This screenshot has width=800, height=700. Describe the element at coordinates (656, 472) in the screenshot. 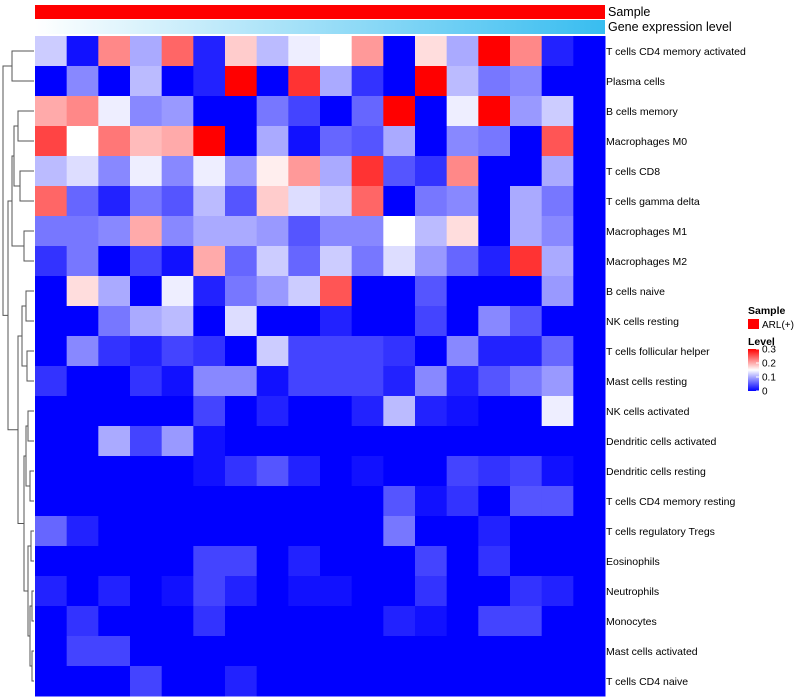

I see `row-label: Dendritic cells resting` at that location.